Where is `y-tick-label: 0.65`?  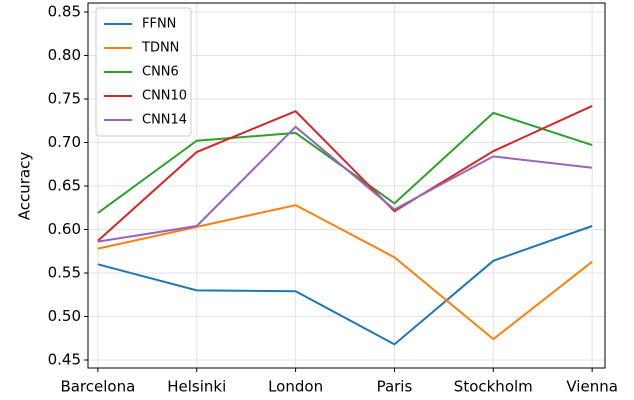
y-tick-label: 0.65 is located at coordinates (64, 185).